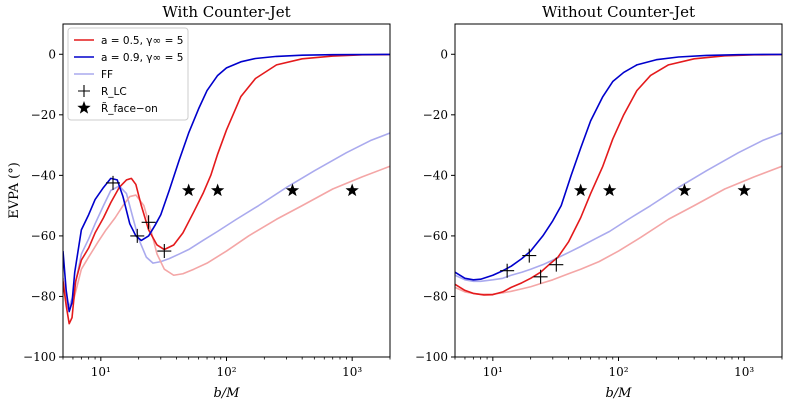  Describe the element at coordinates (84, 91) in the screenshot. I see `legend-swatch-plus` at that location.